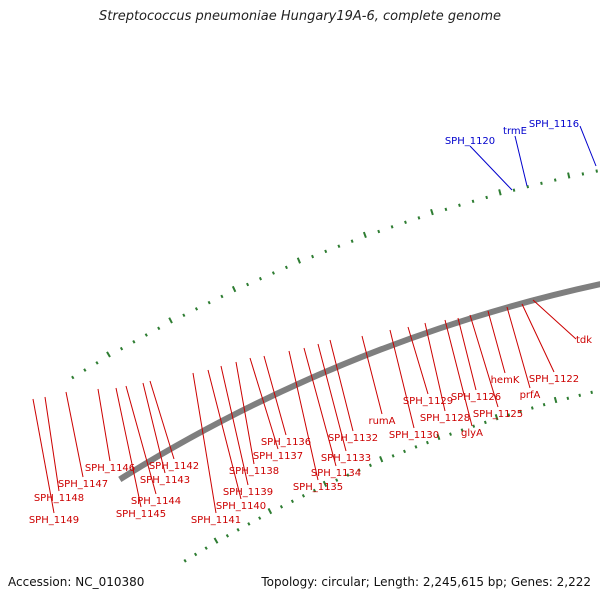 This screenshot has height=600, width=600. What do you see at coordinates (156, 501) in the screenshot?
I see `gene-label: SPH_1144` at bounding box center [156, 501].